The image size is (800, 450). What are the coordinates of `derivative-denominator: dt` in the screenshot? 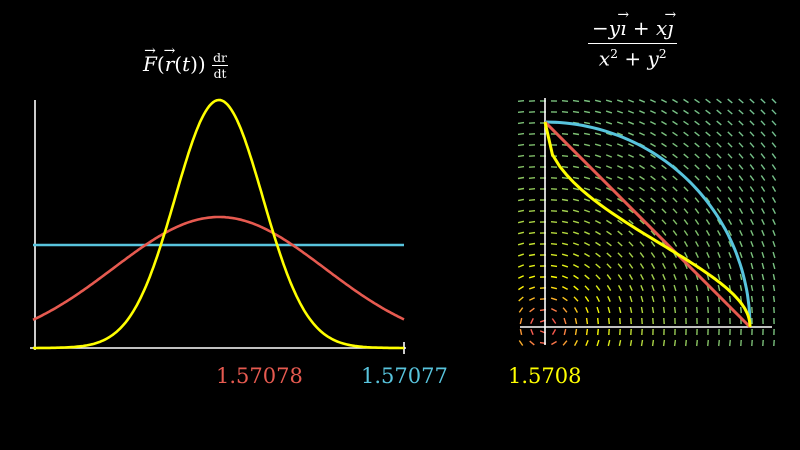 It's located at (220, 73).